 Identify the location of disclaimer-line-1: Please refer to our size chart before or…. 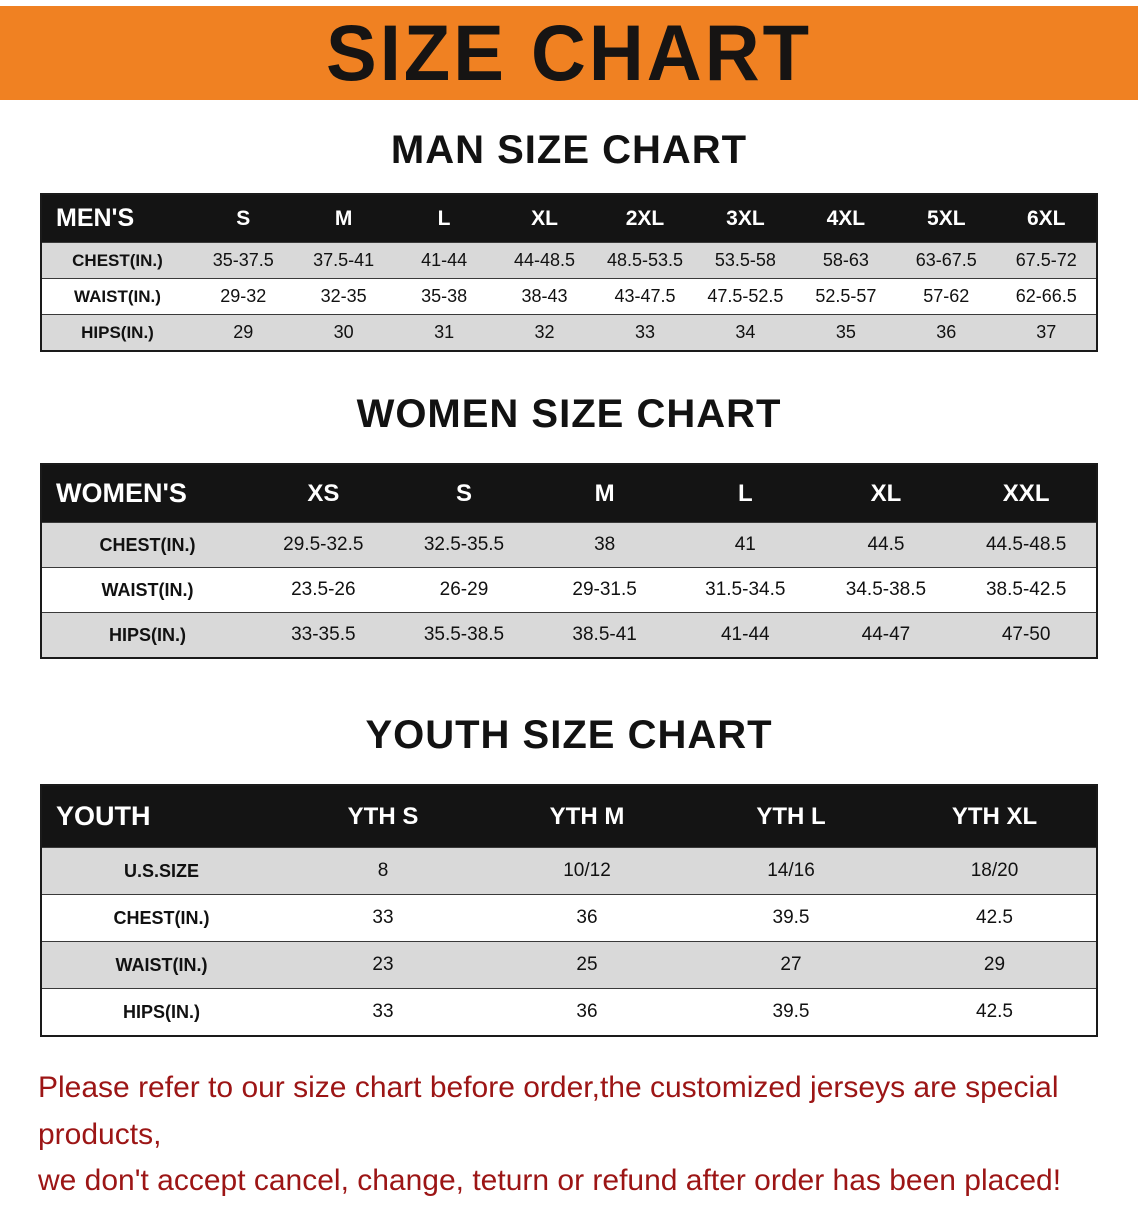
(548, 1111).